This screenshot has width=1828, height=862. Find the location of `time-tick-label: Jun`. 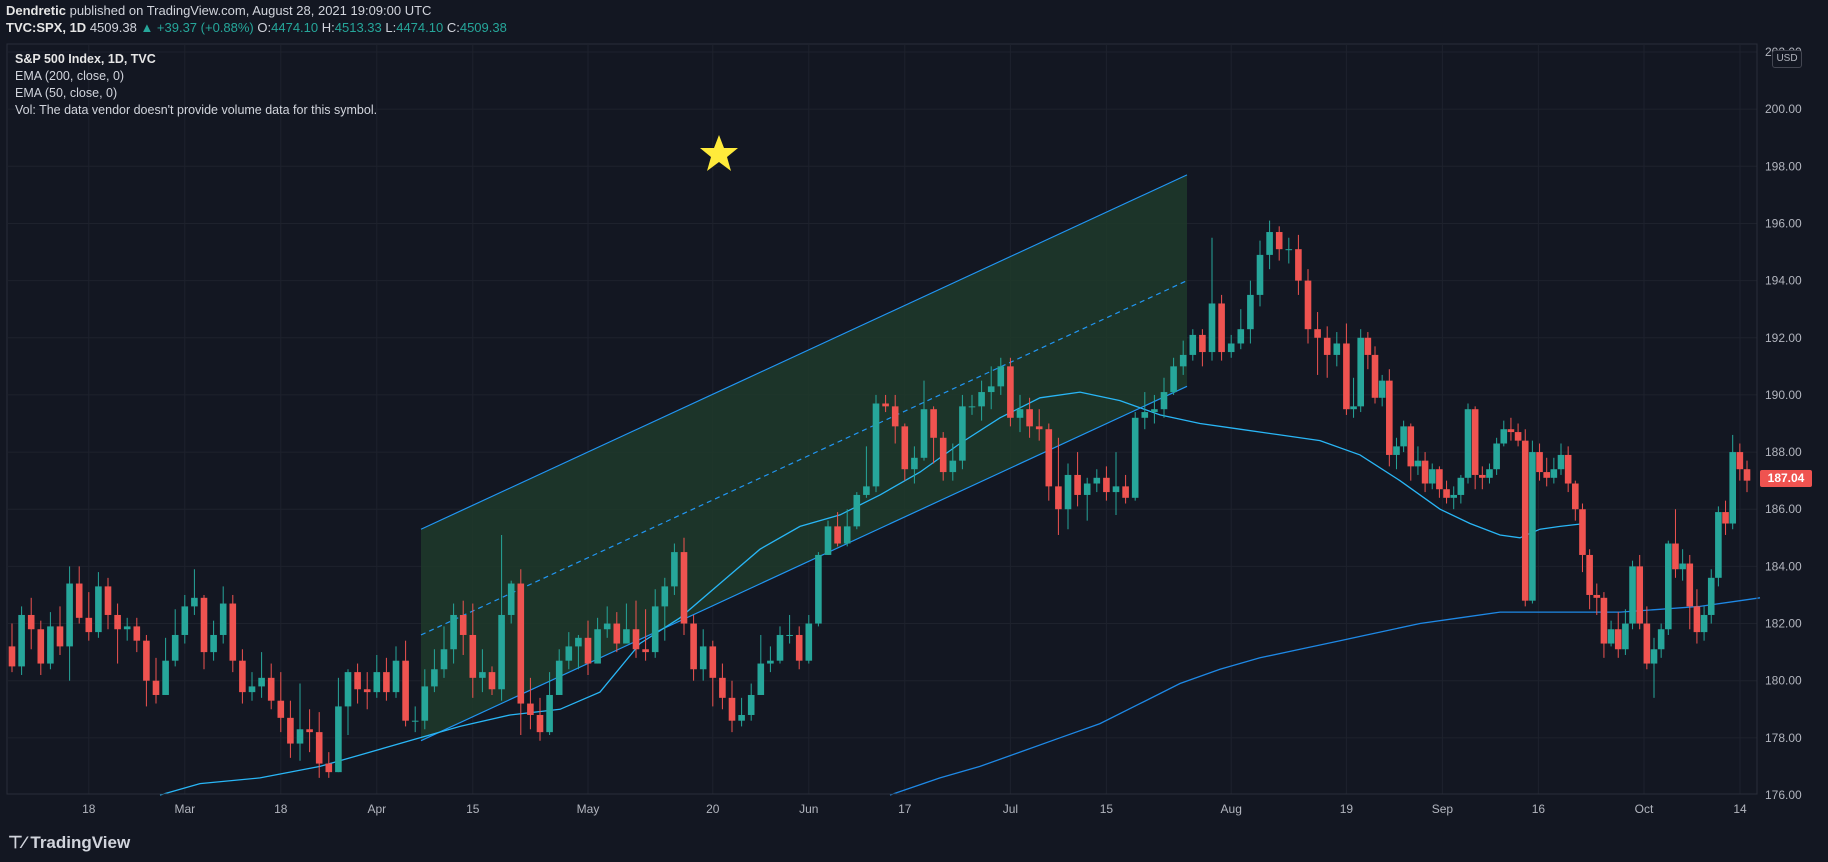

time-tick-label: Jun is located at coordinates (808, 809).